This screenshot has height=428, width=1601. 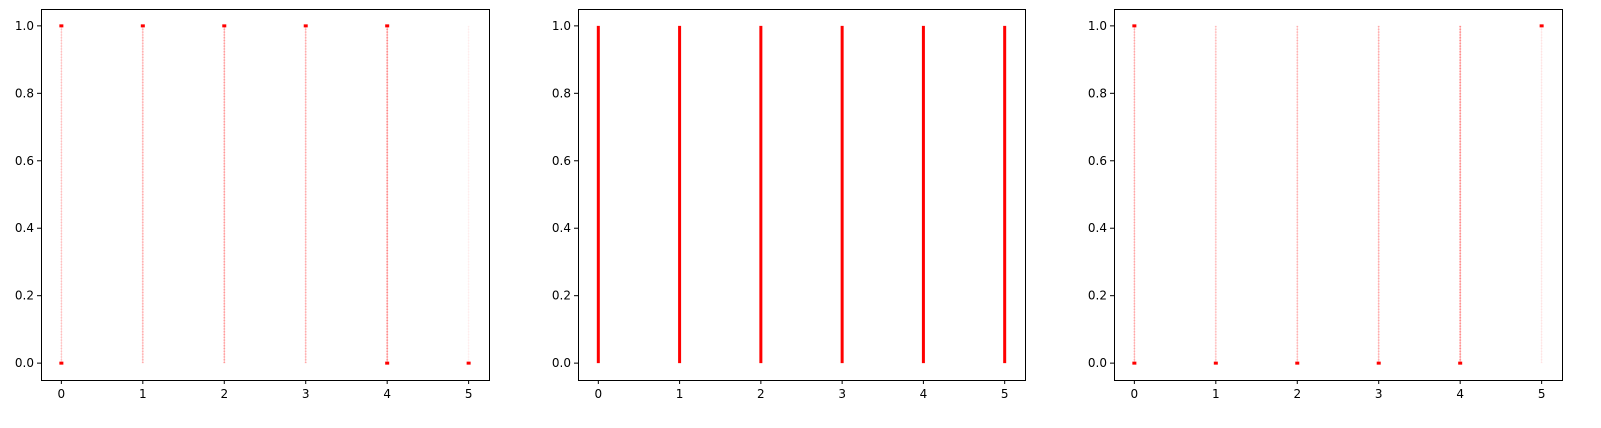 I want to click on point-cluster-x1-y1, so click(x=142, y=26).